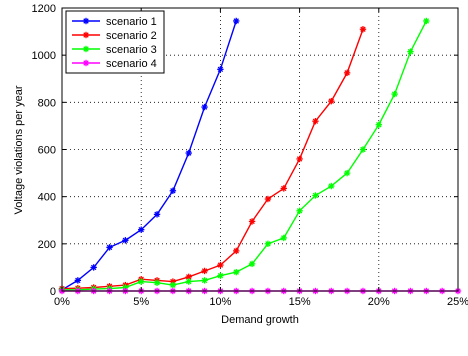  I want to click on x-tick-label: 5%, so click(141, 302).